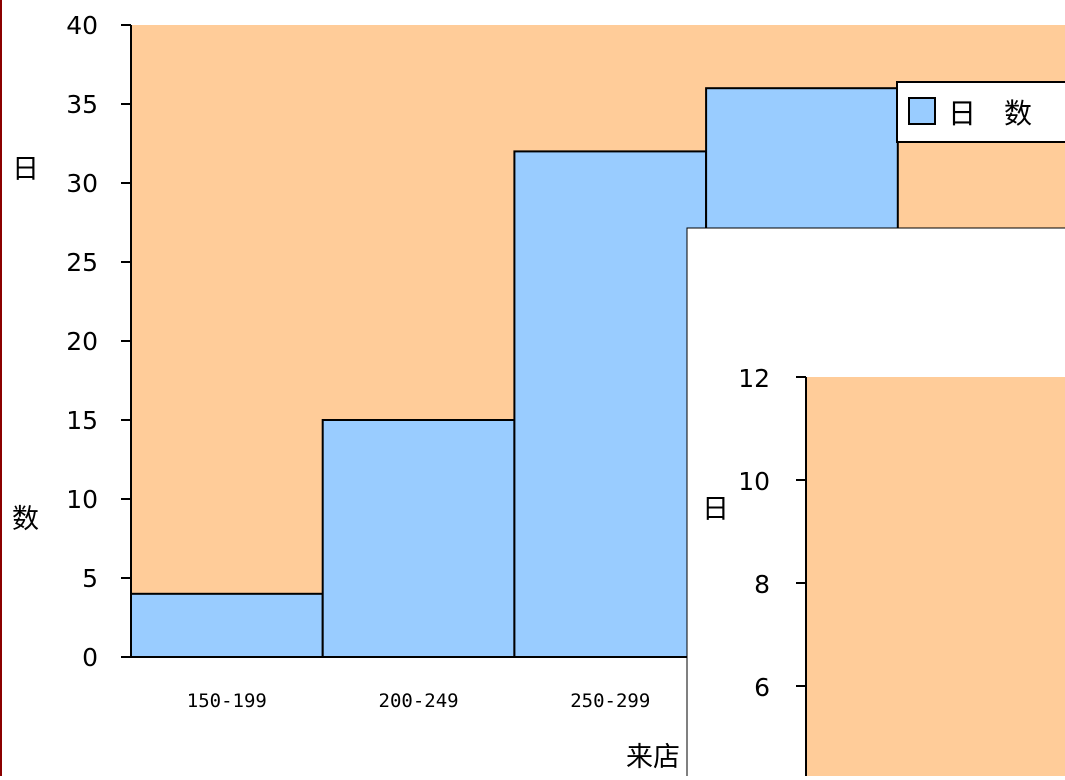 This screenshot has width=1065, height=780. Describe the element at coordinates (82, 499) in the screenshot. I see `y-tick-label: 10` at that location.